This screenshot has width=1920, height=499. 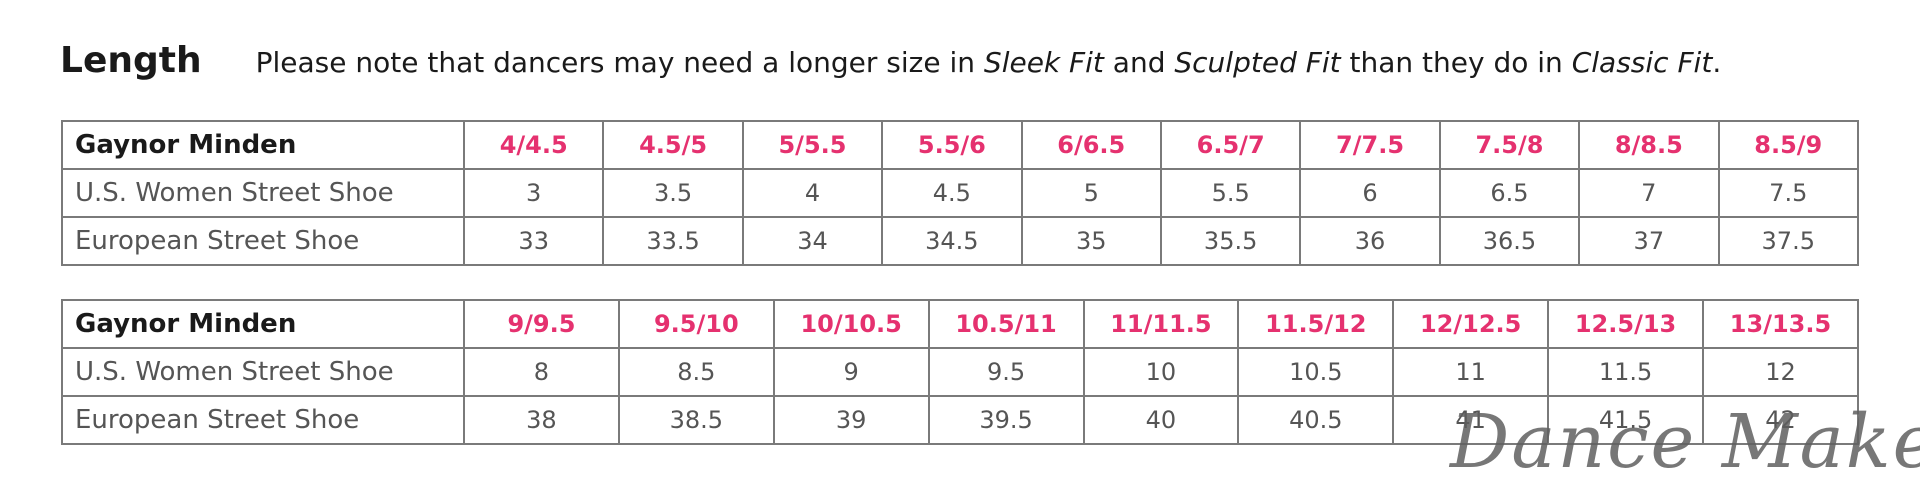 I want to click on size-cell: 42, so click(x=1780, y=420).